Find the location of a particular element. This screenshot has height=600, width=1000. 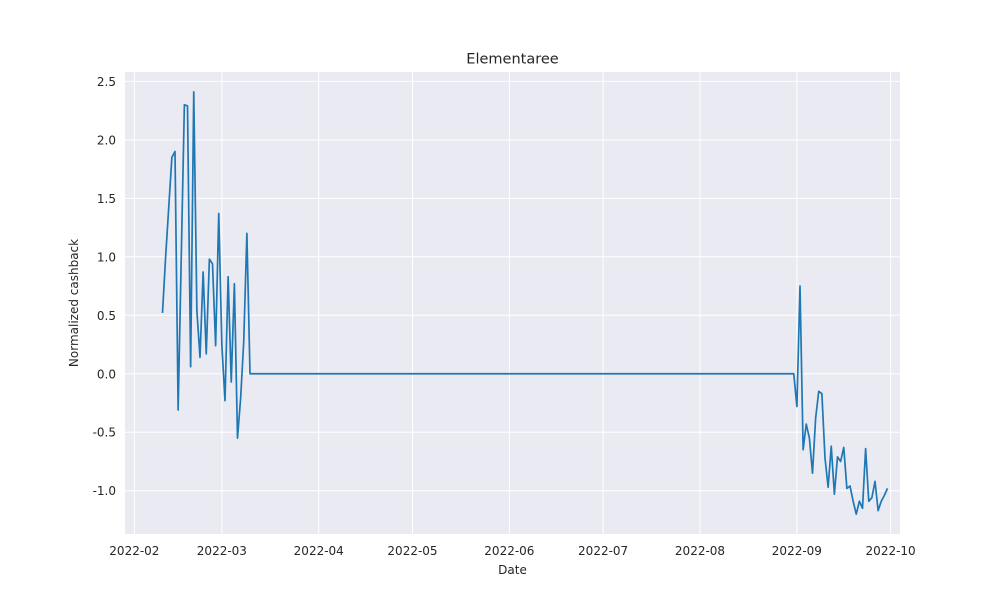

chart-title: Elementaree is located at coordinates (512, 60).